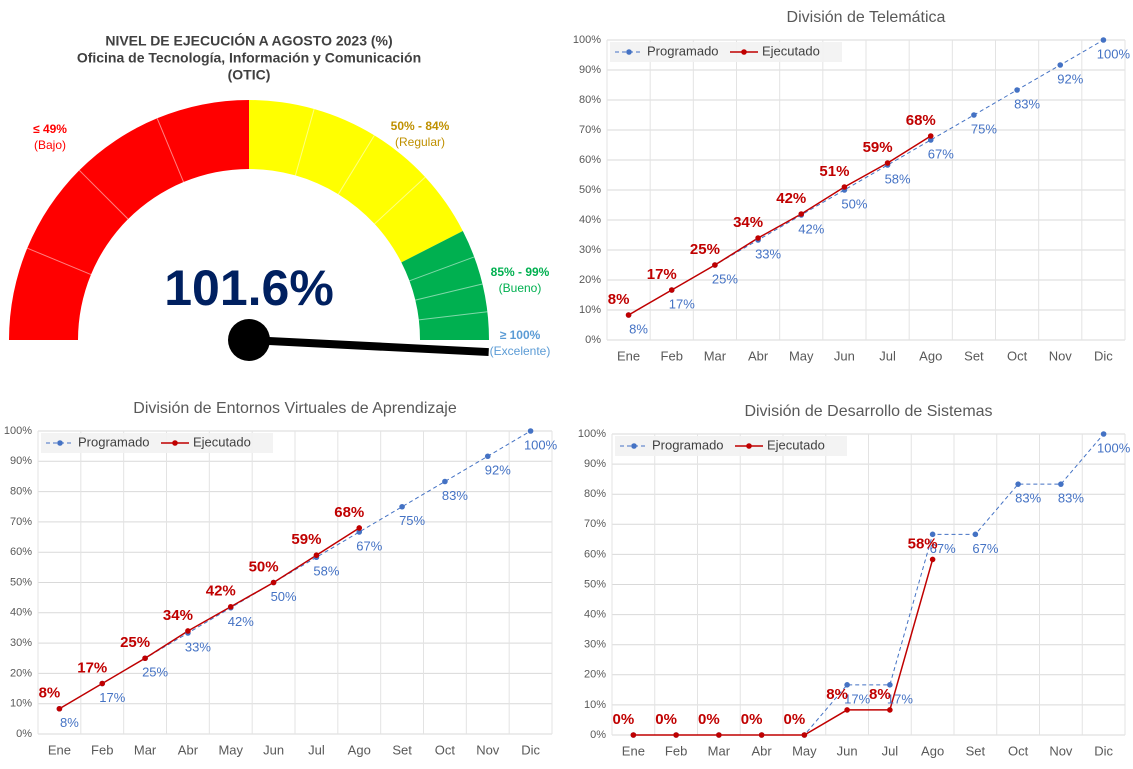 This screenshot has width=1133, height=769. Describe the element at coordinates (520, 288) in the screenshot. I see `band-name: (Bueno)` at that location.